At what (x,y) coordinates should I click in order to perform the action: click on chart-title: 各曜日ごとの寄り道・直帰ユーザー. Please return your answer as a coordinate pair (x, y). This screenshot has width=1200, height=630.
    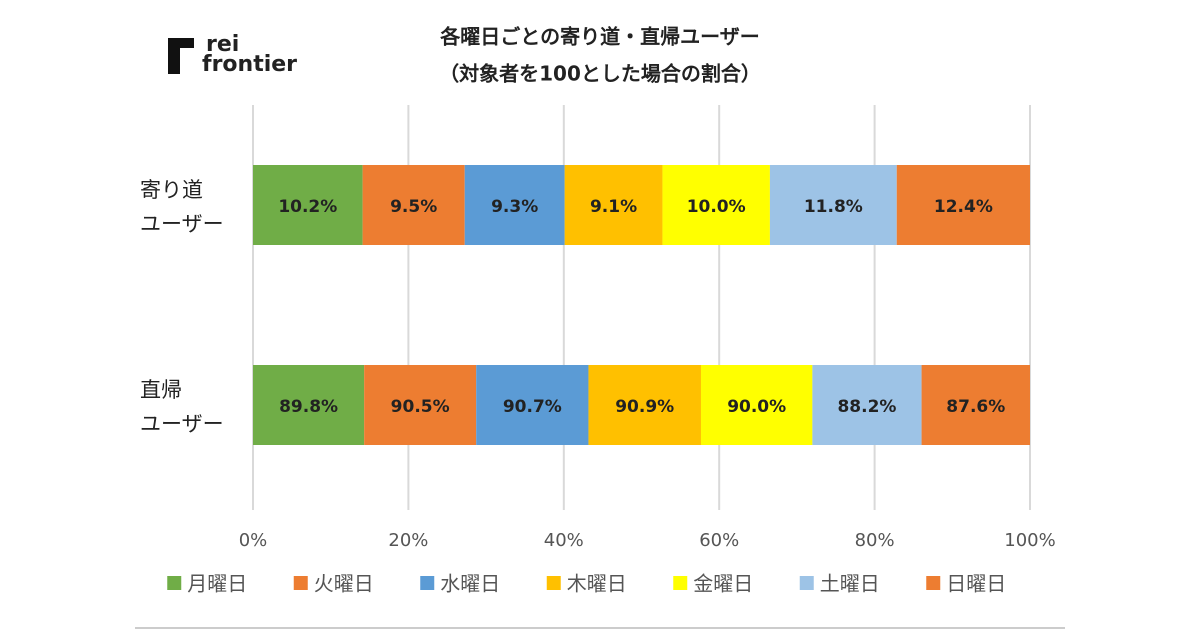
    Looking at the image, I should click on (599, 37).